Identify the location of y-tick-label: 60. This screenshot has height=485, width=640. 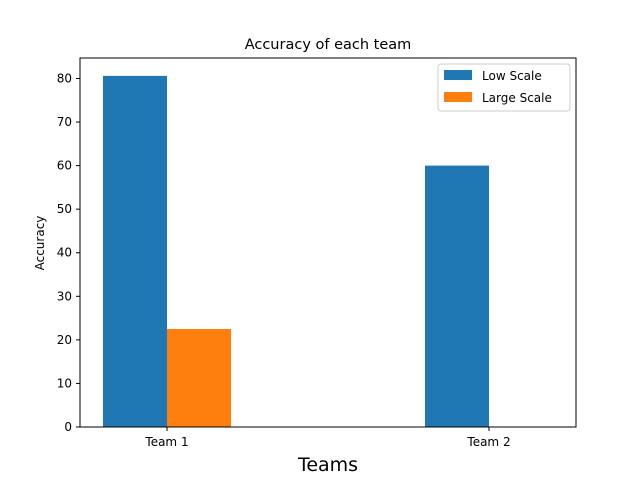
(64, 166).